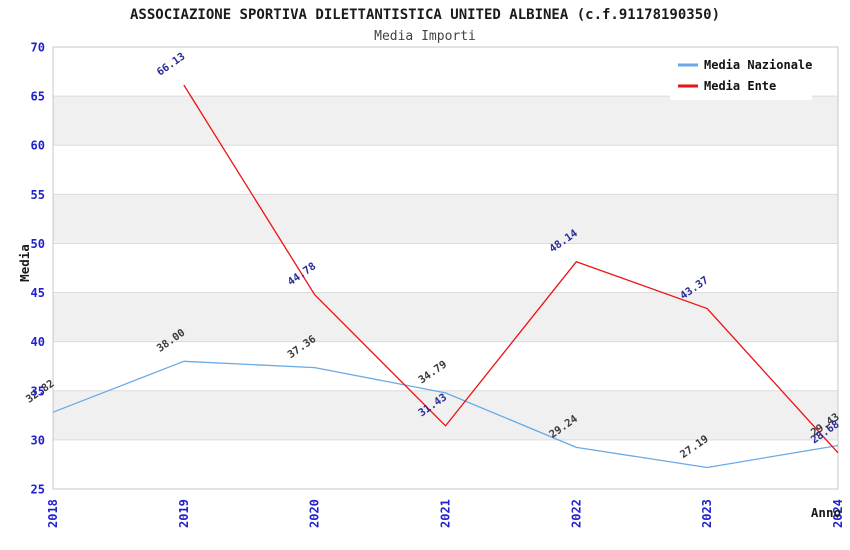 This screenshot has height=550, width=850. Describe the element at coordinates (826, 512) in the screenshot. I see `x-axis-title: Anno` at that location.